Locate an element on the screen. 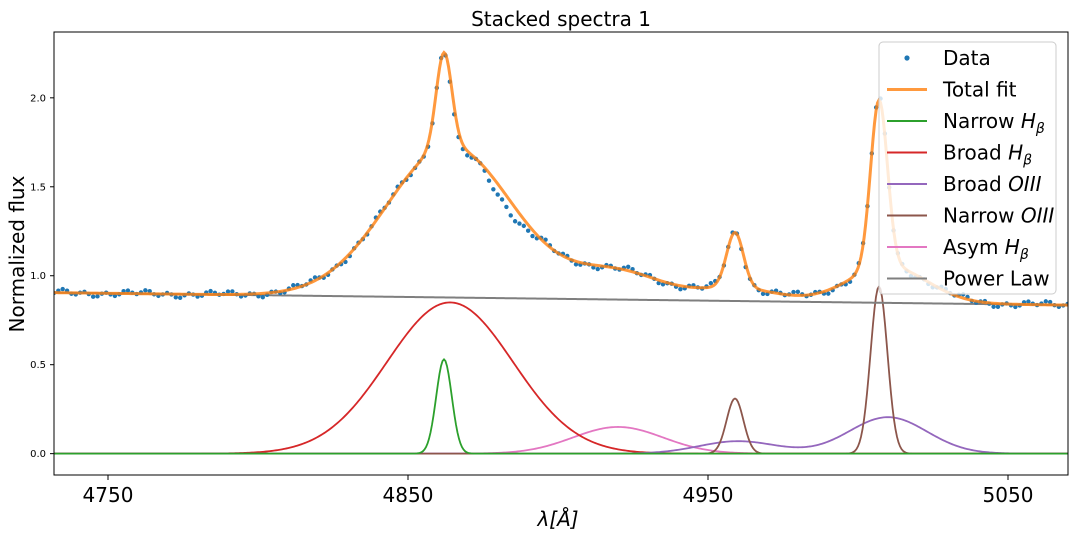 The width and height of the screenshot is (1080, 540). legend-item-total-fit: Total fit is located at coordinates (952, 90).